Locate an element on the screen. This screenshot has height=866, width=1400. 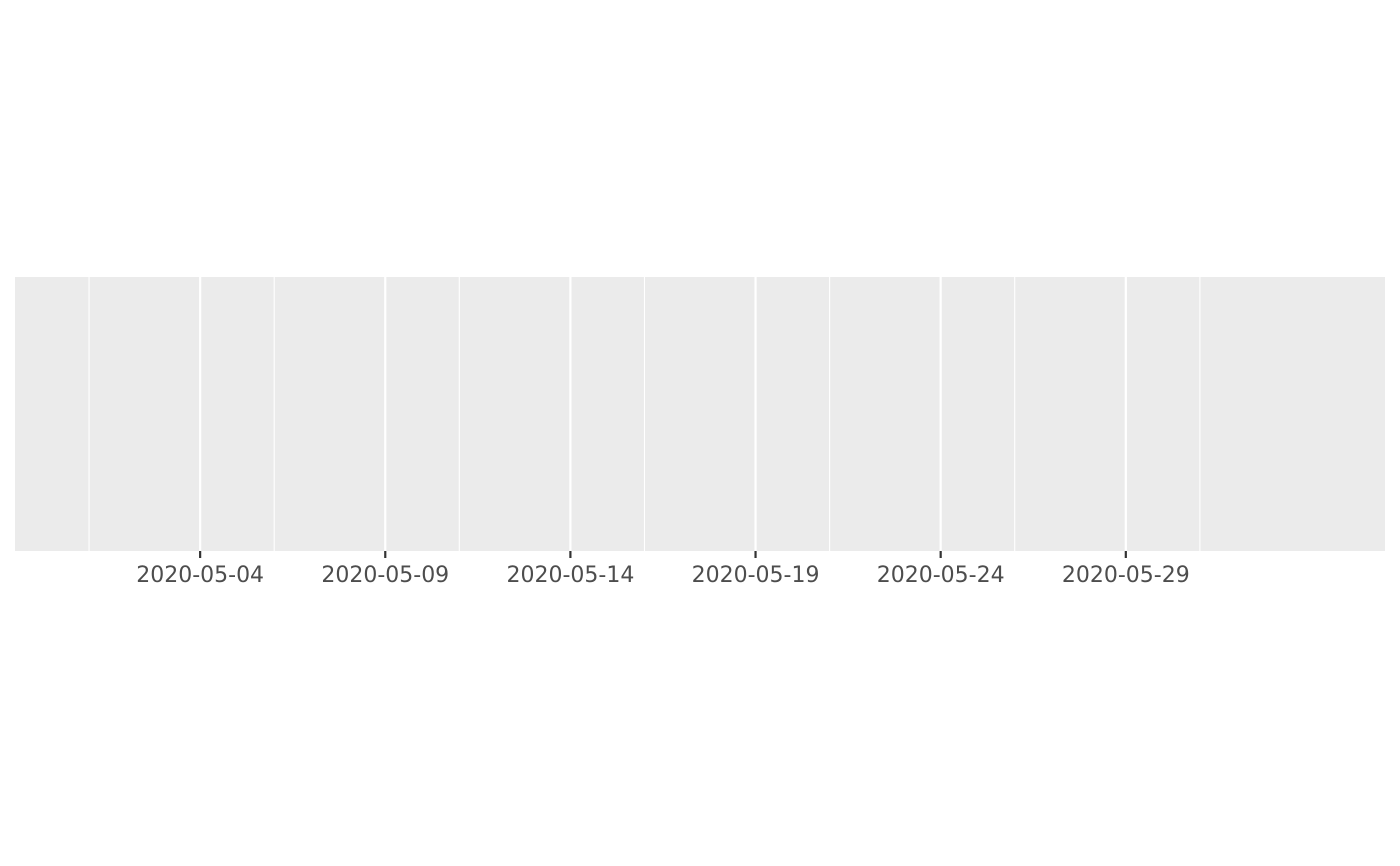
x-tick-label: 2020-05-09 is located at coordinates (385, 575).